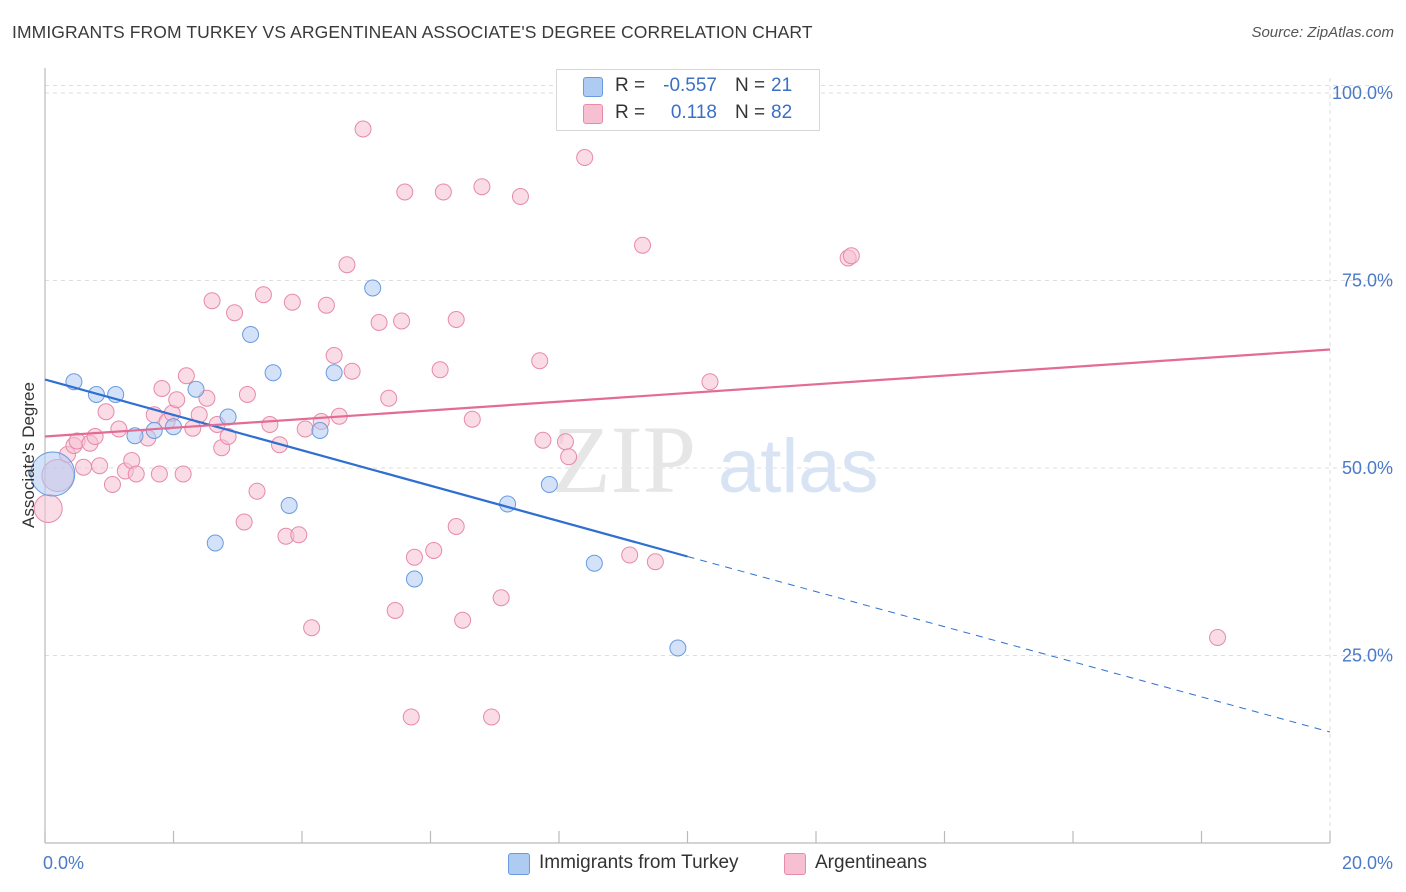  I want to click on watermark: ZIP atlas, so click(715, 459).